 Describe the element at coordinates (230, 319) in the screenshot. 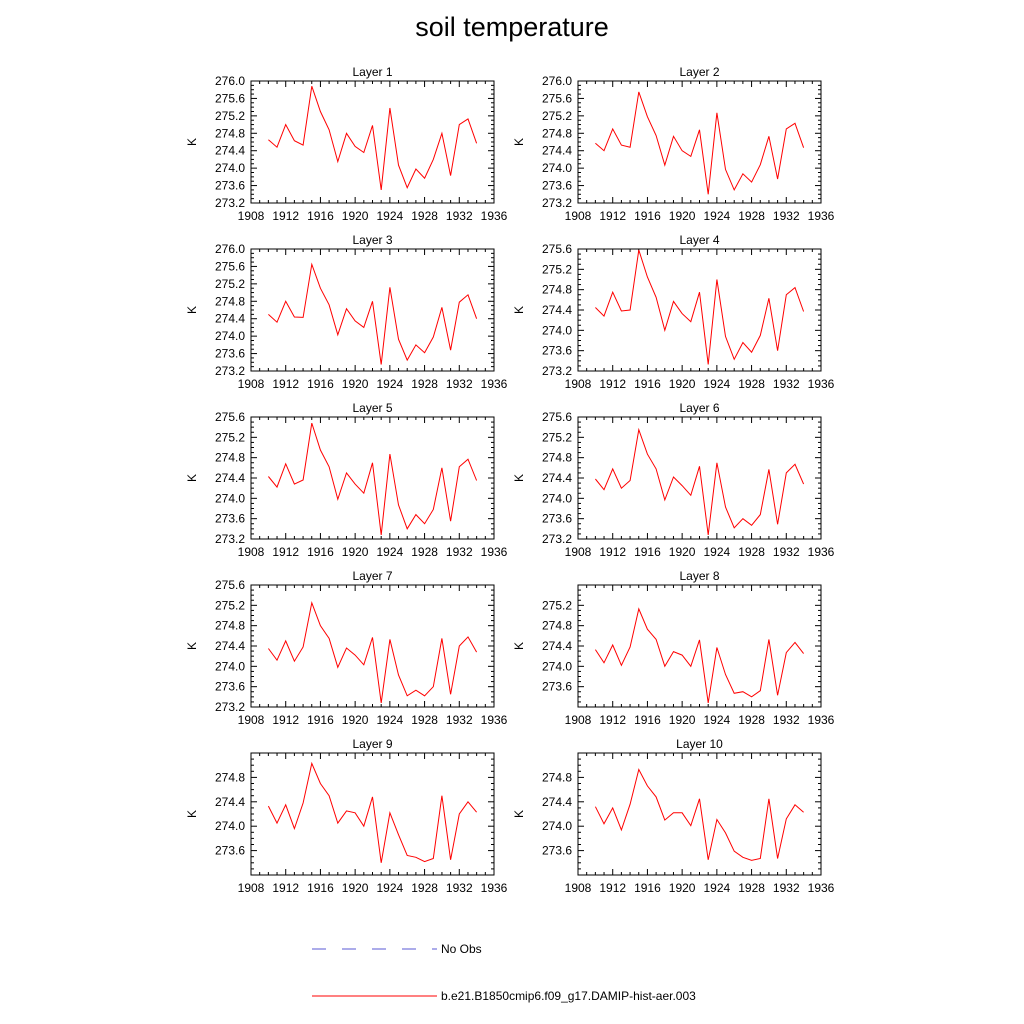

I see `layer-3-ytick-label: 274.4` at that location.